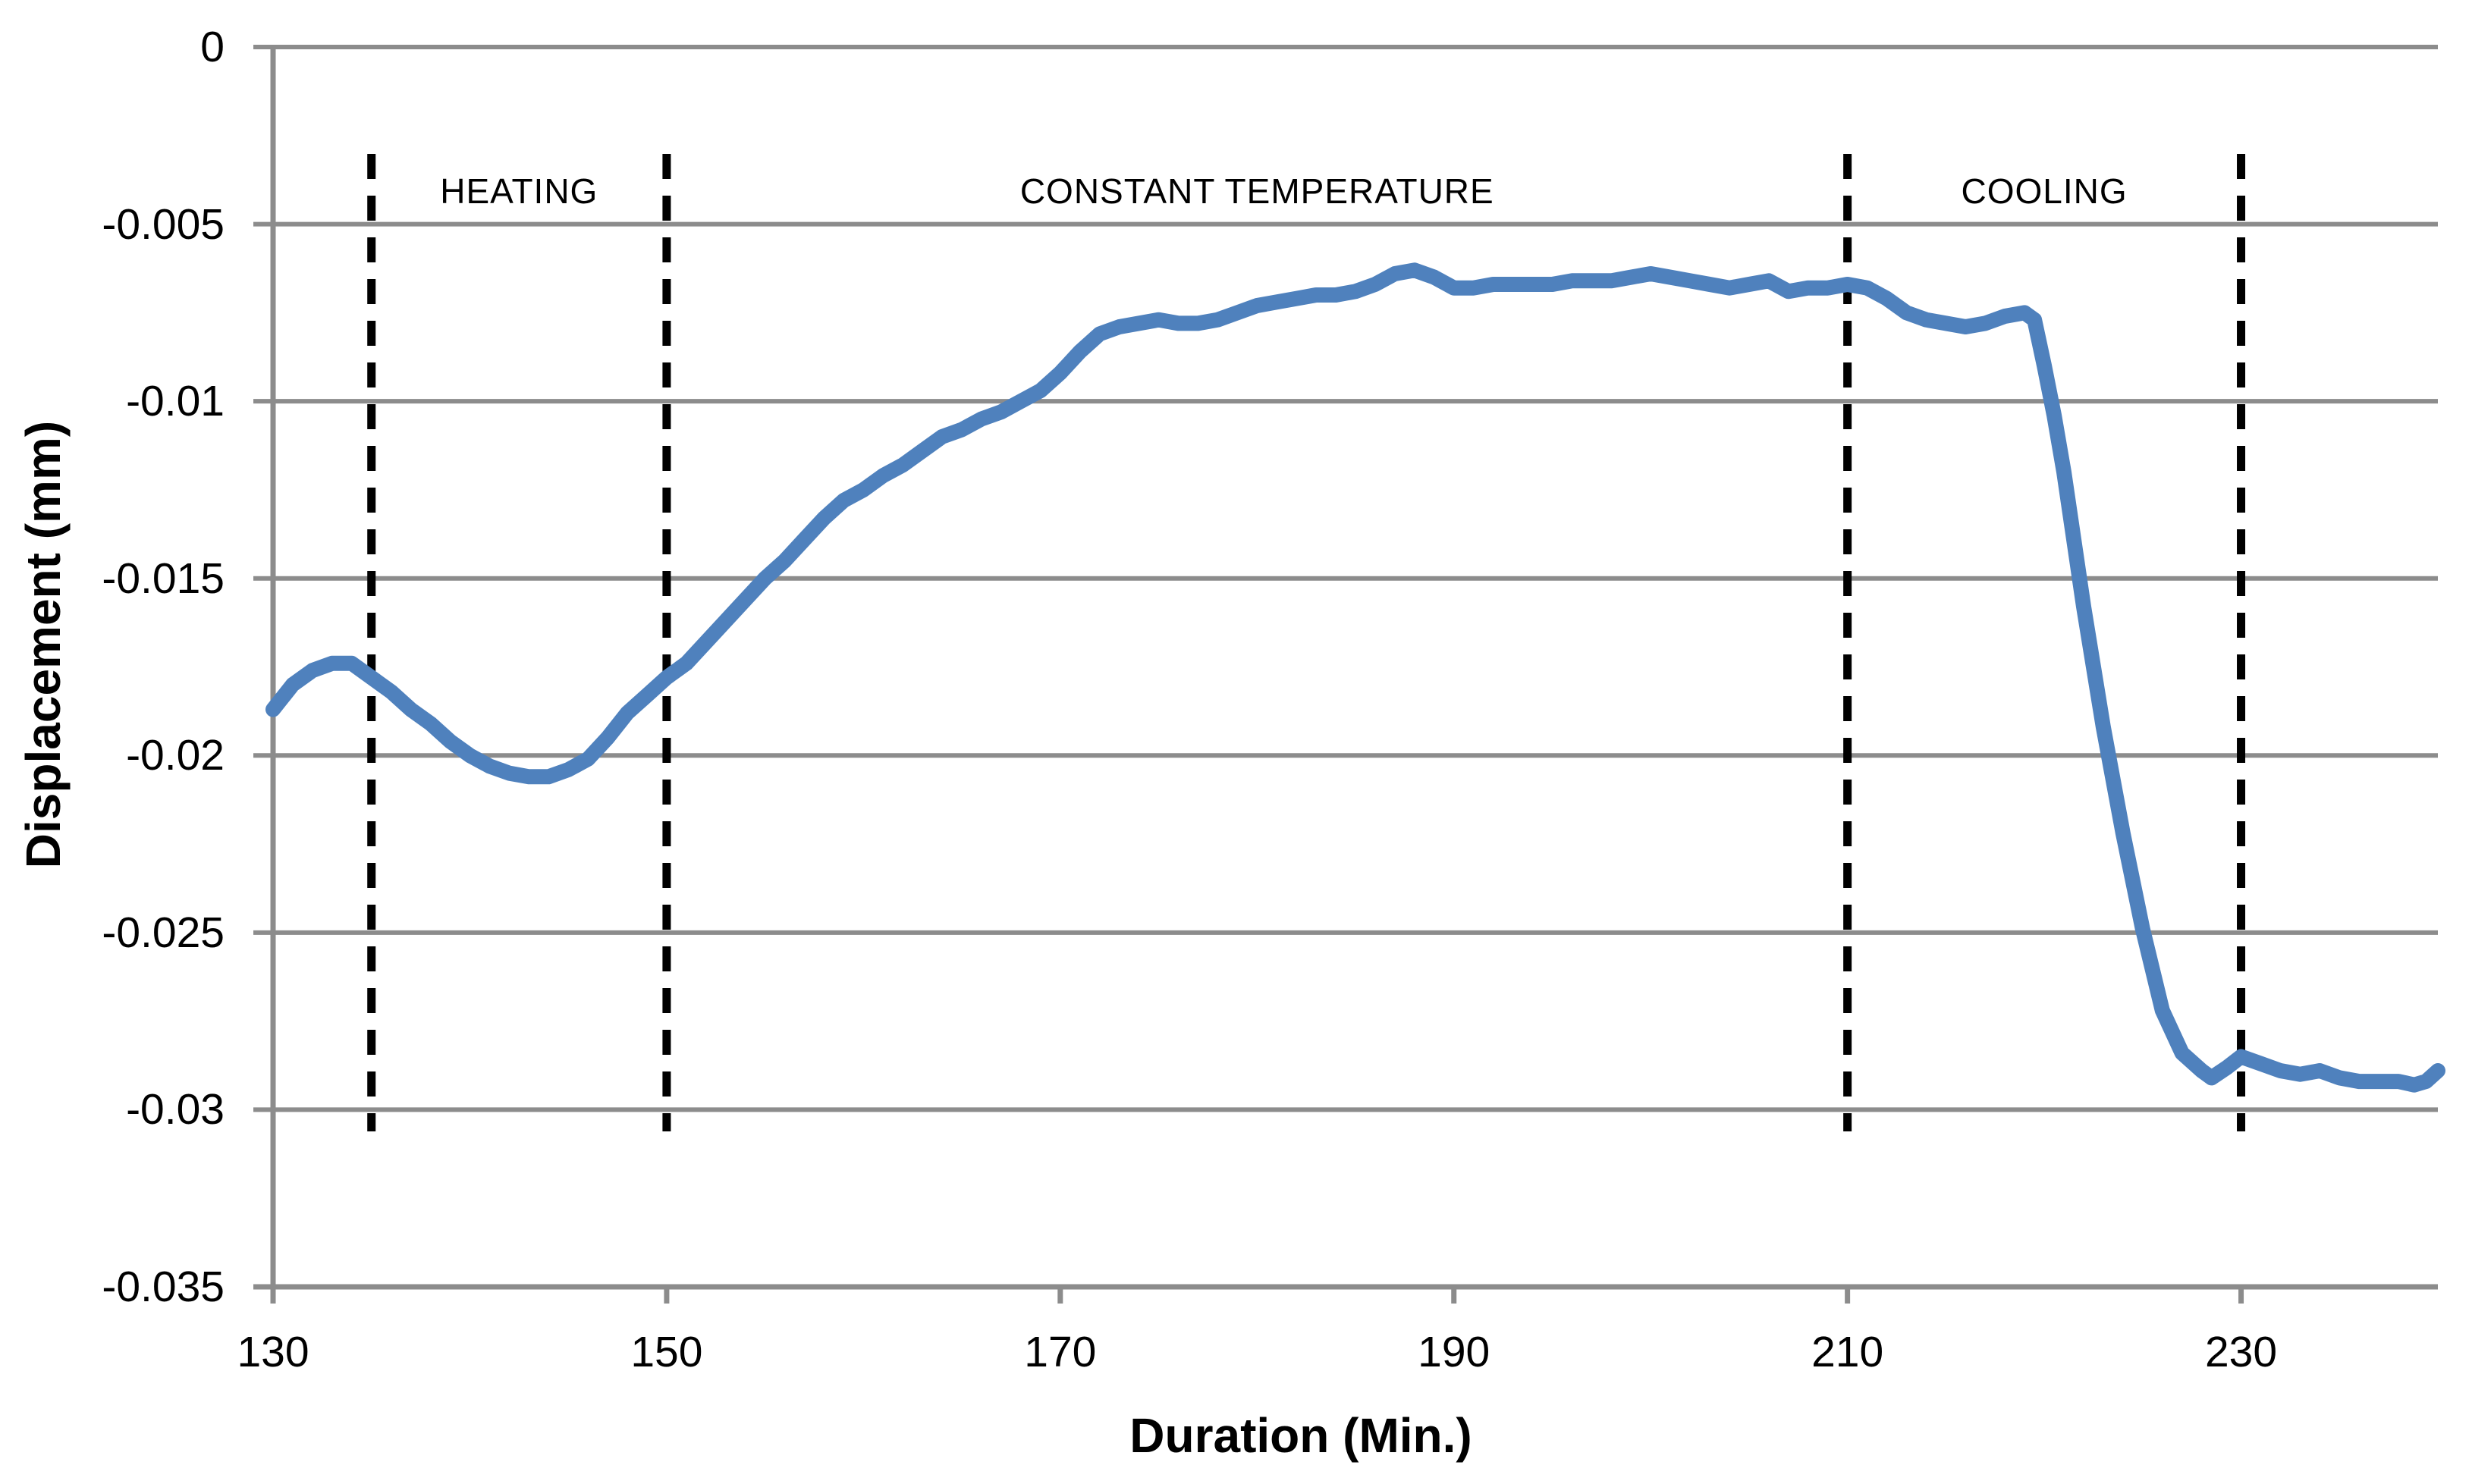  What do you see at coordinates (212, 47) in the screenshot?
I see `y-axis-tick-label: 0` at bounding box center [212, 47].